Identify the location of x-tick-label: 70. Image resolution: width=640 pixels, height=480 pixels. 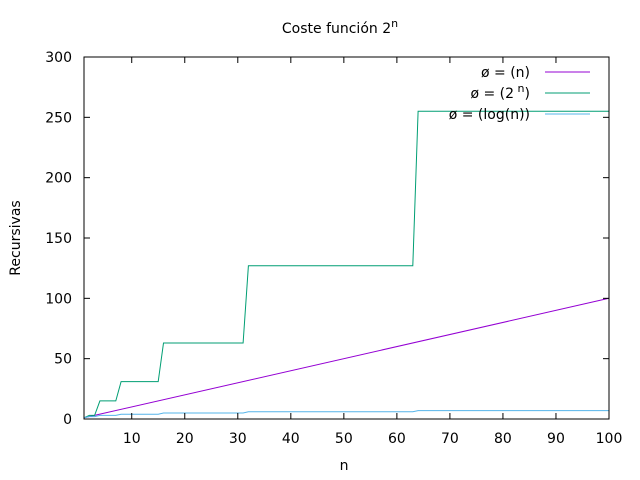
(450, 439).